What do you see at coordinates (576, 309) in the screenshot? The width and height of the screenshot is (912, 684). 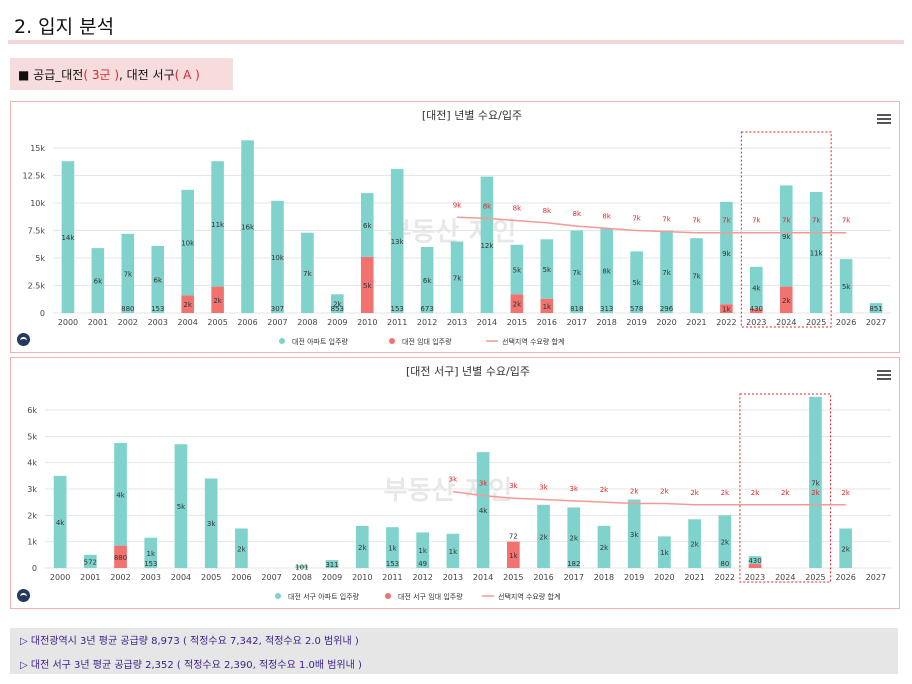 I see `bottom-value-label: 818` at bounding box center [576, 309].